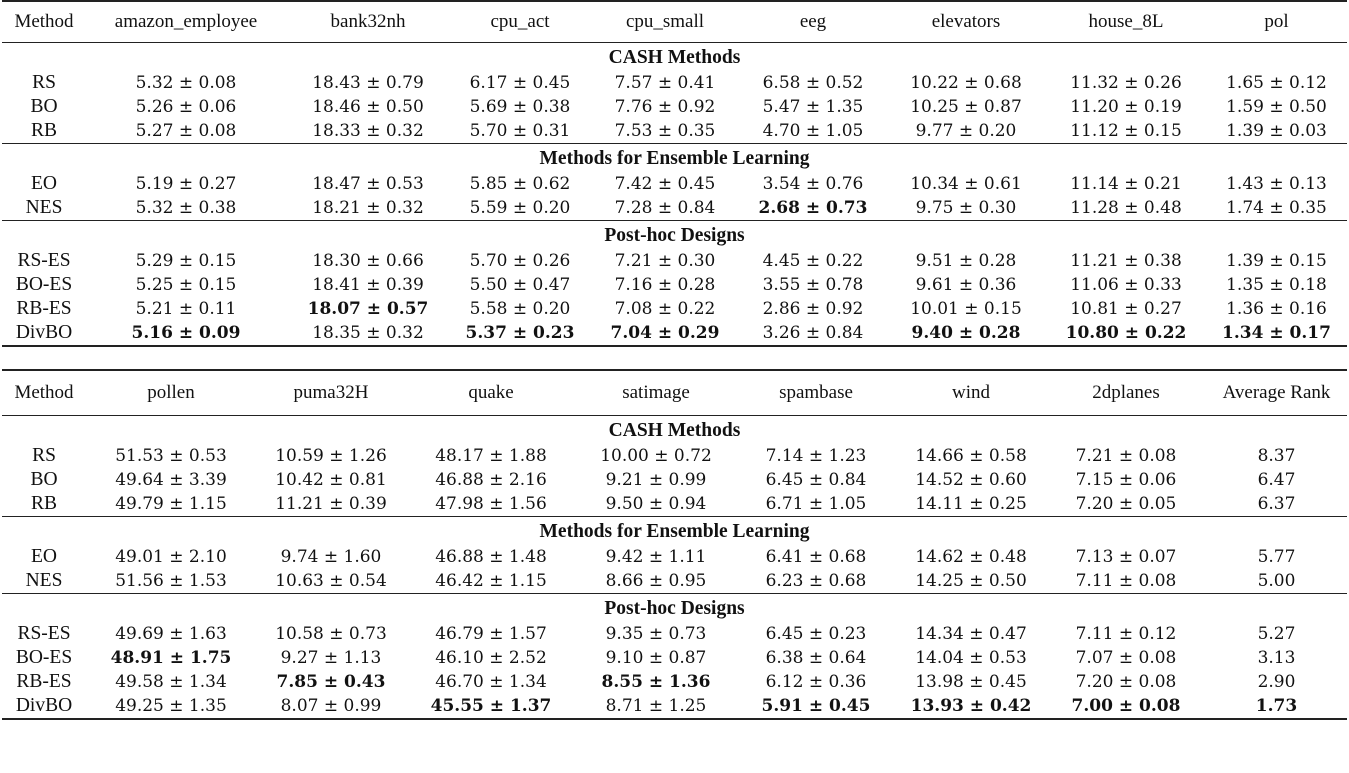  I want to click on section-title: Post-hoc Designs, so click(674, 235).